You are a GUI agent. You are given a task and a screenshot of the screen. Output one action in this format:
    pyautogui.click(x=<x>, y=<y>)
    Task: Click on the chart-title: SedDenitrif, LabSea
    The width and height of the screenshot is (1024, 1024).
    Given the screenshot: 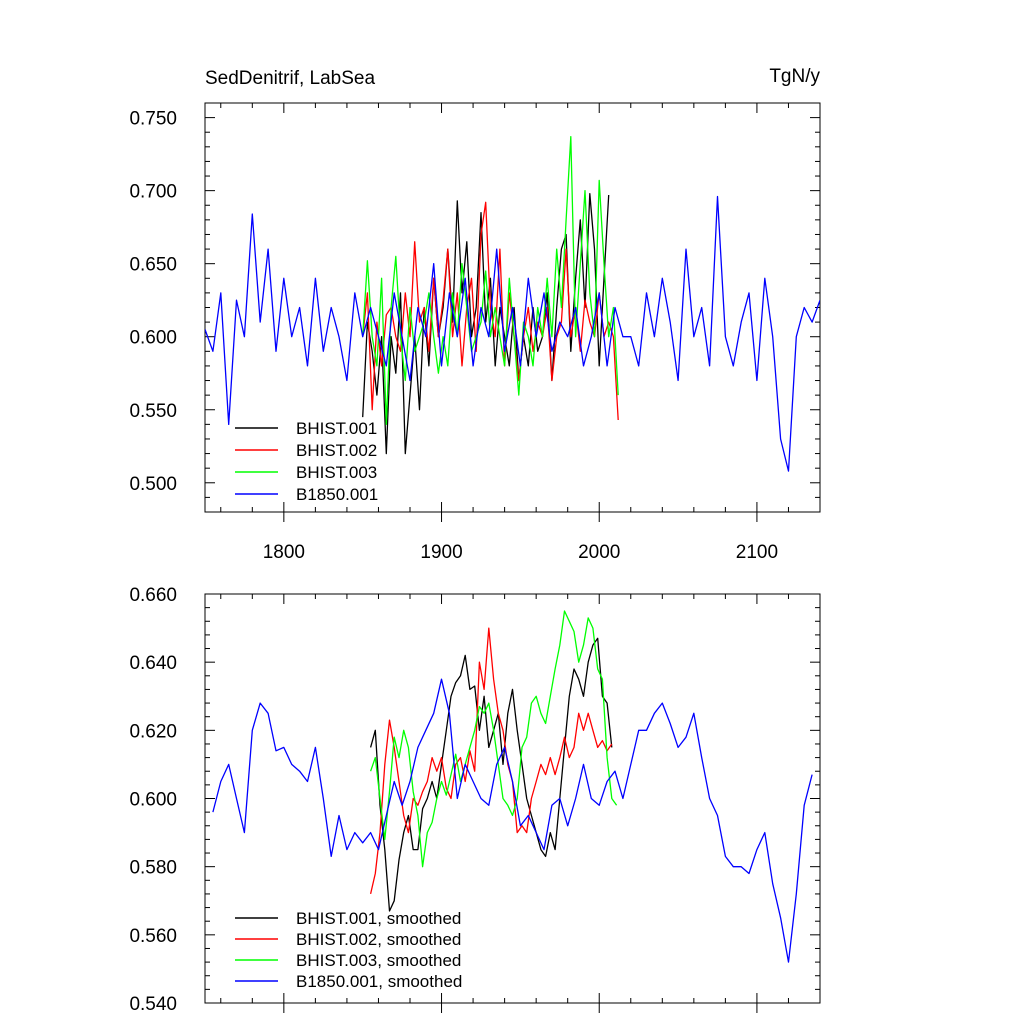 What is the action you would take?
    pyautogui.click(x=290, y=78)
    